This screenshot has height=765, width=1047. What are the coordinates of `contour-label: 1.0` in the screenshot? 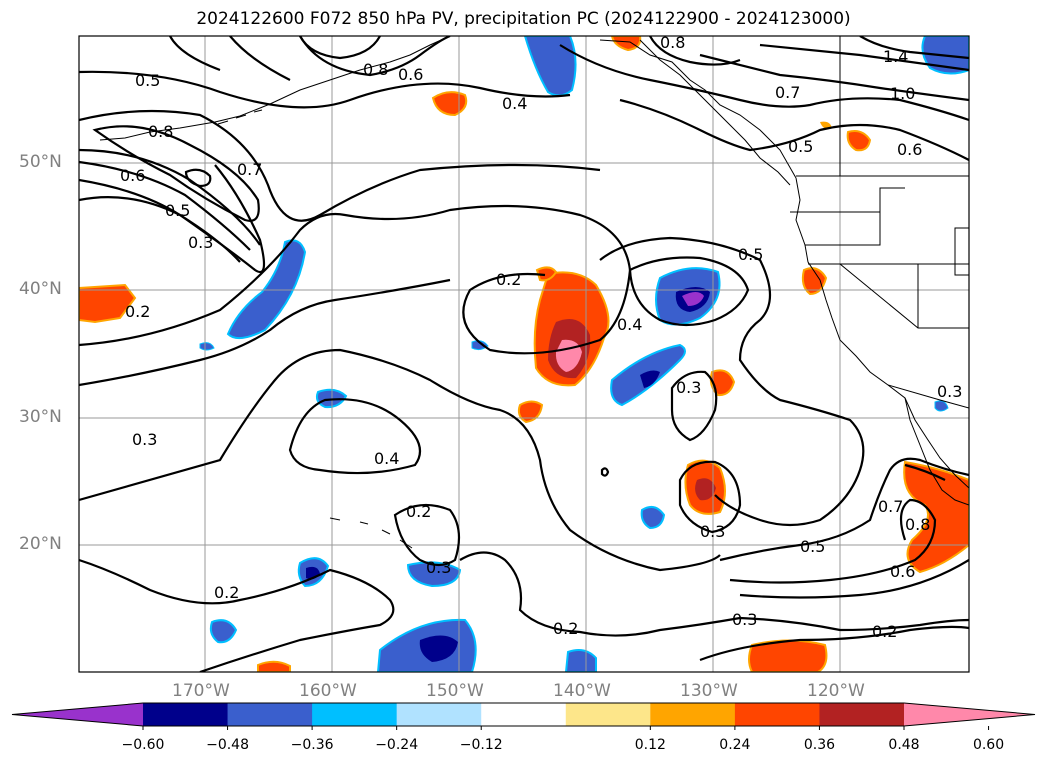 It's located at (902, 93).